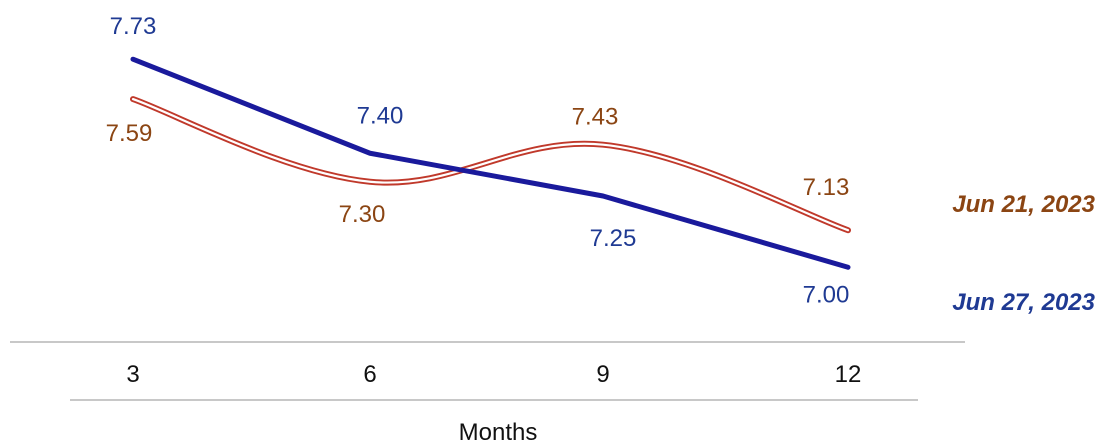  I want to click on data-label: 7.73, so click(133, 26).